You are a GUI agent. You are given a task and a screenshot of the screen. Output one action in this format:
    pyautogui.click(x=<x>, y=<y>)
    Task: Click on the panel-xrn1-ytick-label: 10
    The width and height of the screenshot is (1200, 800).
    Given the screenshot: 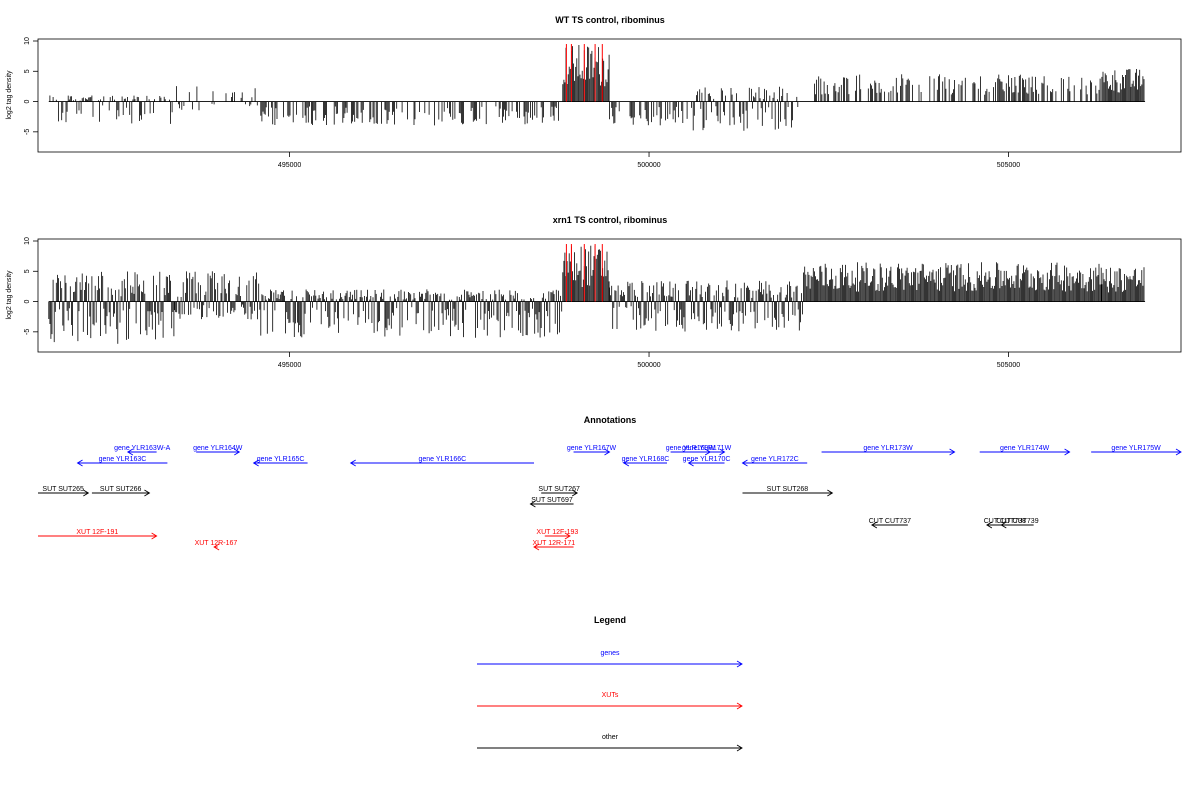 What is the action you would take?
    pyautogui.click(x=27, y=241)
    